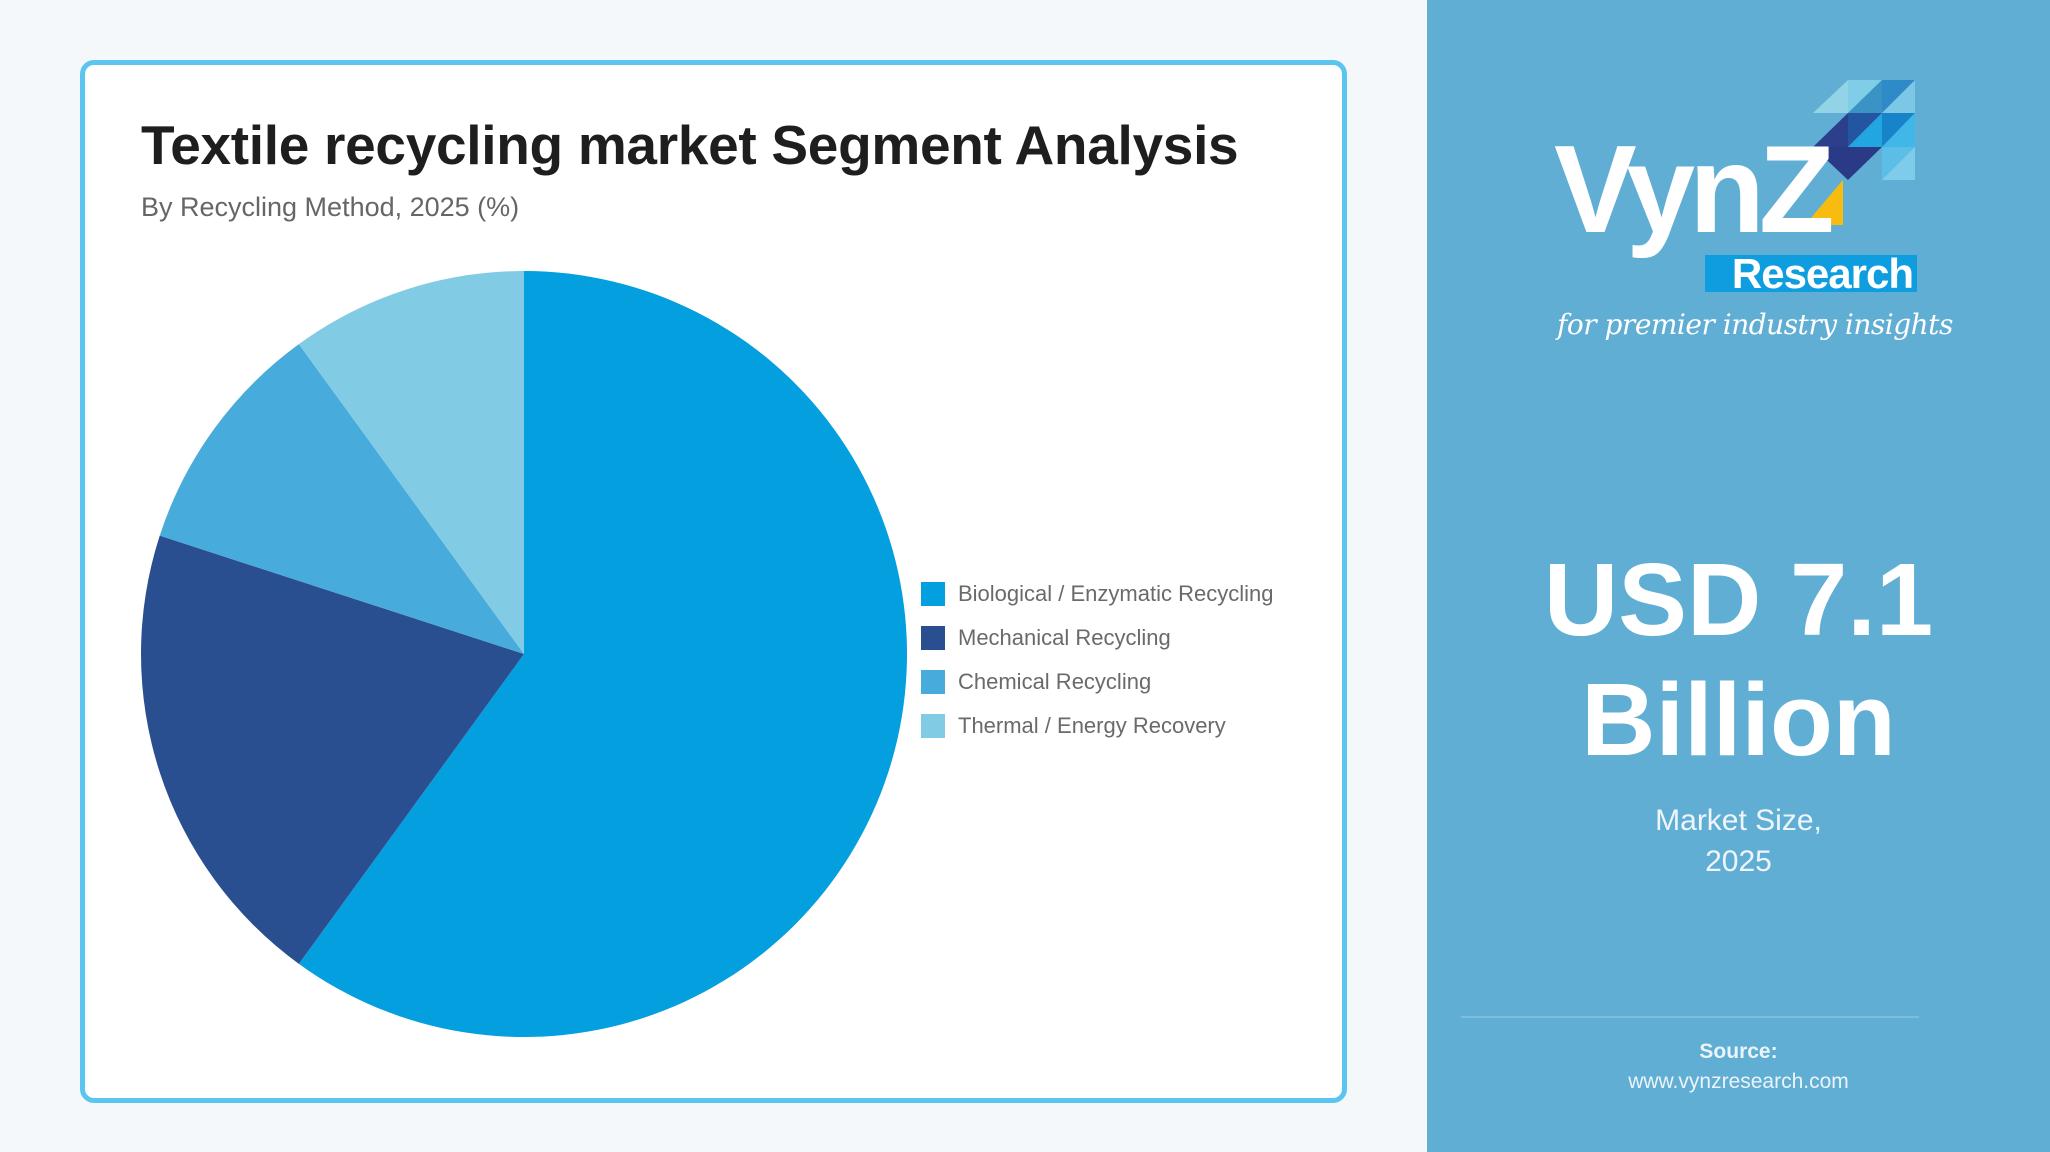  What do you see at coordinates (1738, 861) in the screenshot?
I see `market-label-line2: 2025` at bounding box center [1738, 861].